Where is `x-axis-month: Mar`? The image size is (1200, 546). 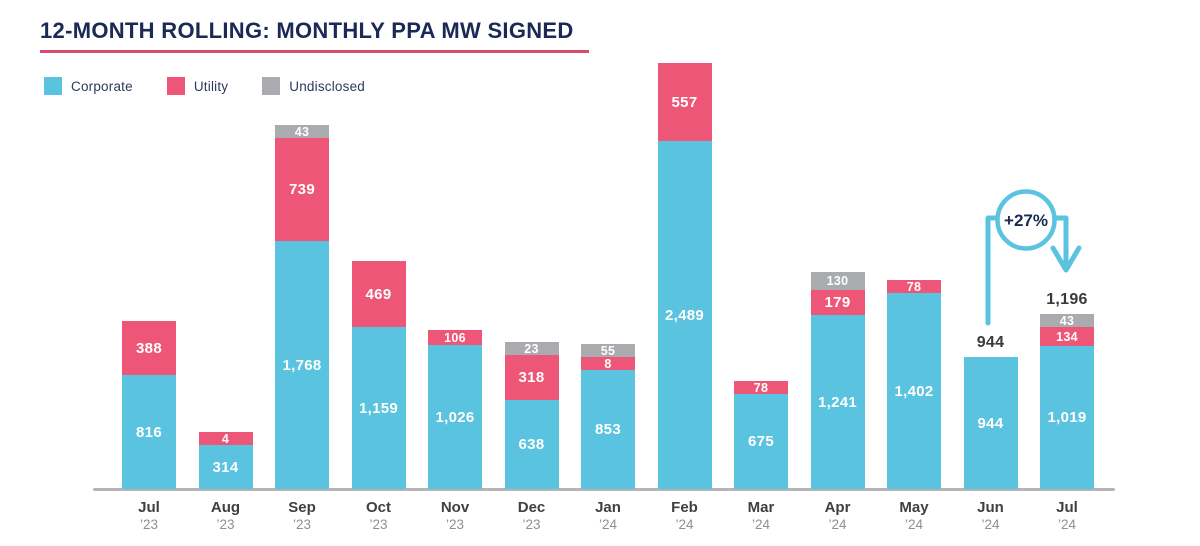 x-axis-month: Mar is located at coordinates (761, 507).